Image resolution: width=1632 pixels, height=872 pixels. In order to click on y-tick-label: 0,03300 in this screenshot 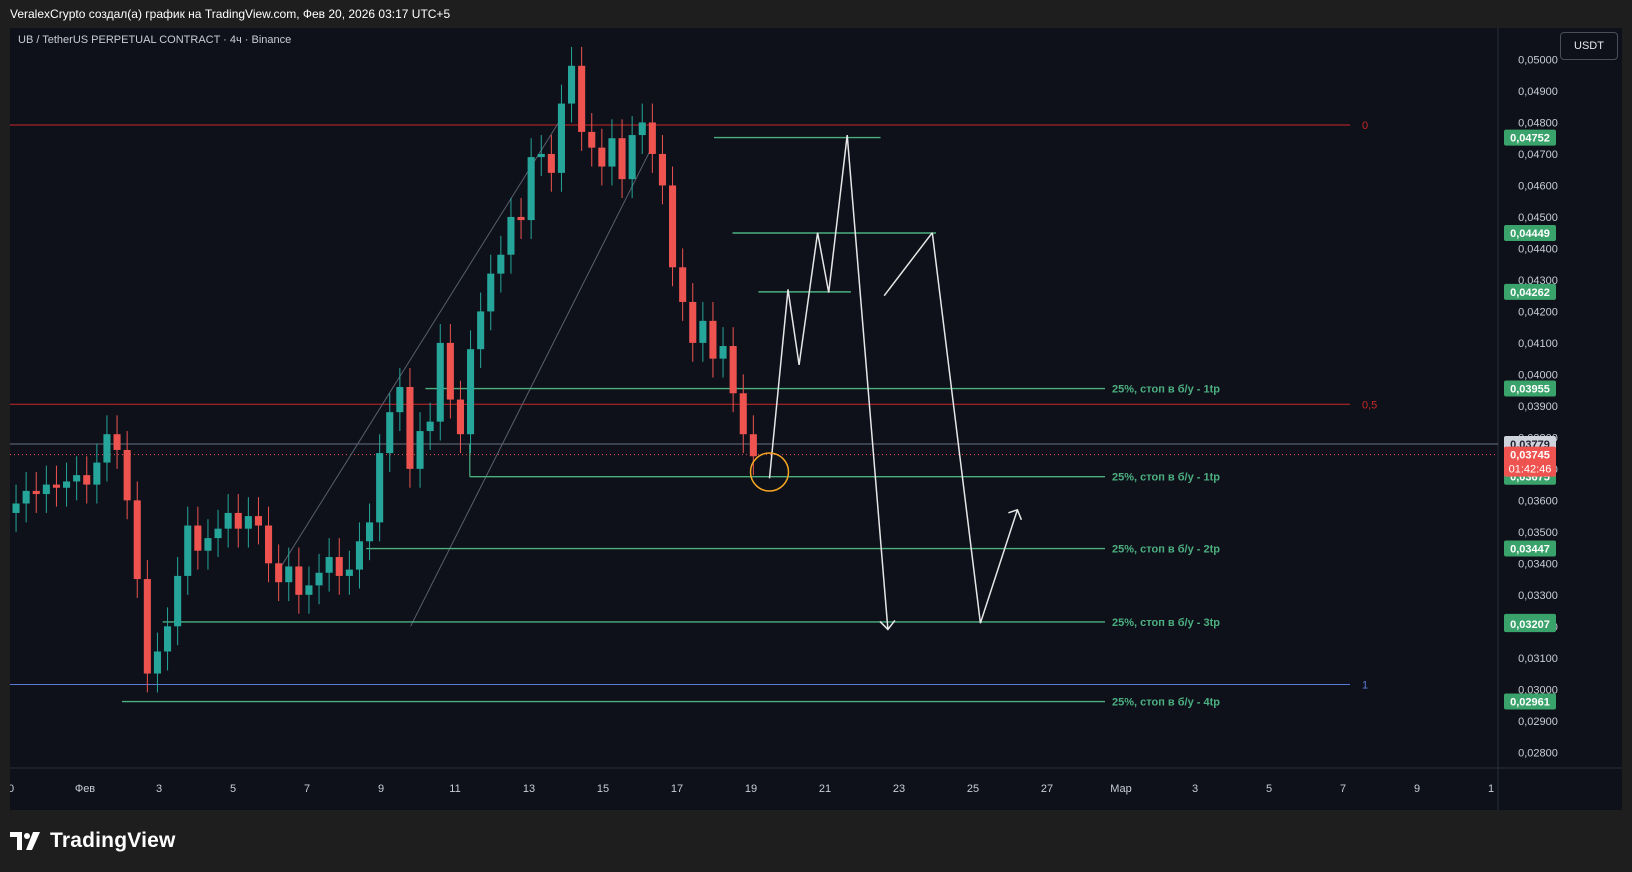, I will do `click(1538, 596)`.